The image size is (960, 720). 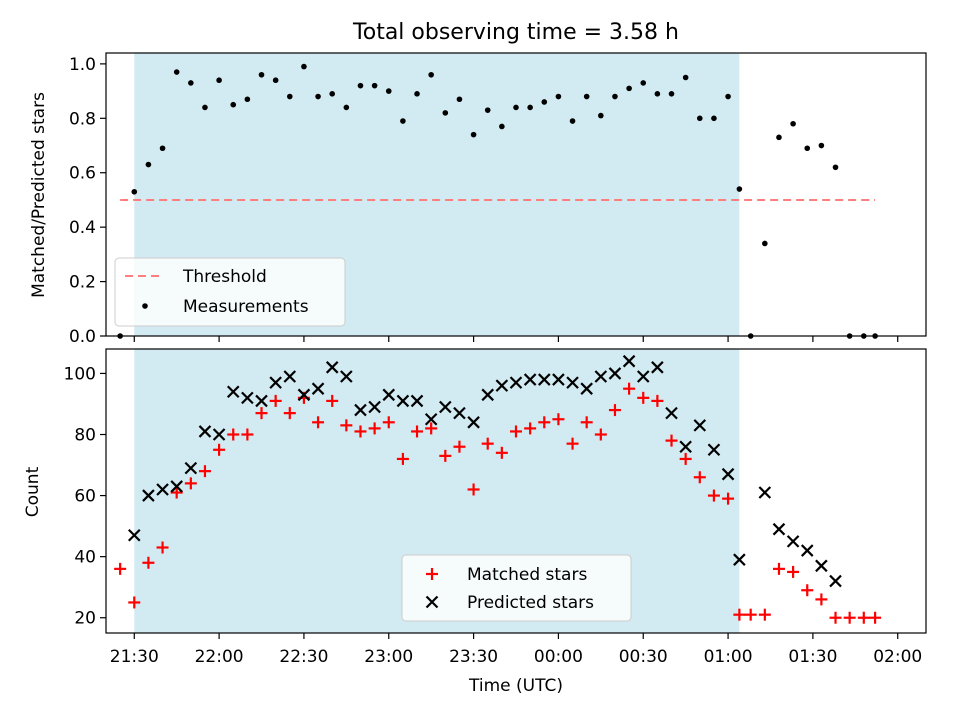 What do you see at coordinates (82, 65) in the screenshot?
I see `top-y-tick-label: 1.0` at bounding box center [82, 65].